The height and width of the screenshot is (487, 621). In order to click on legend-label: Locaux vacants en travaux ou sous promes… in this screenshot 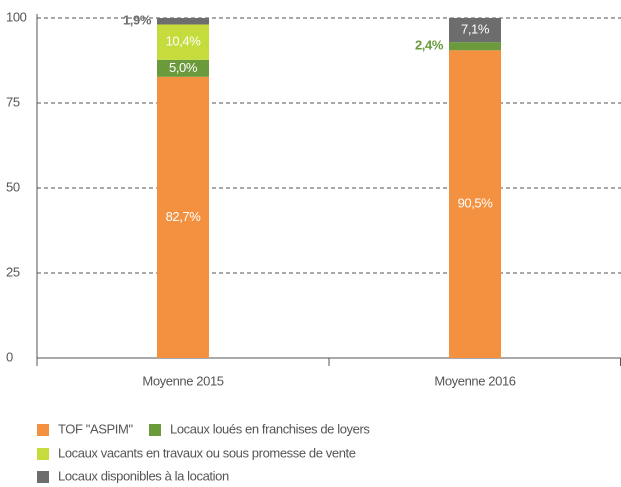, I will do `click(207, 452)`.